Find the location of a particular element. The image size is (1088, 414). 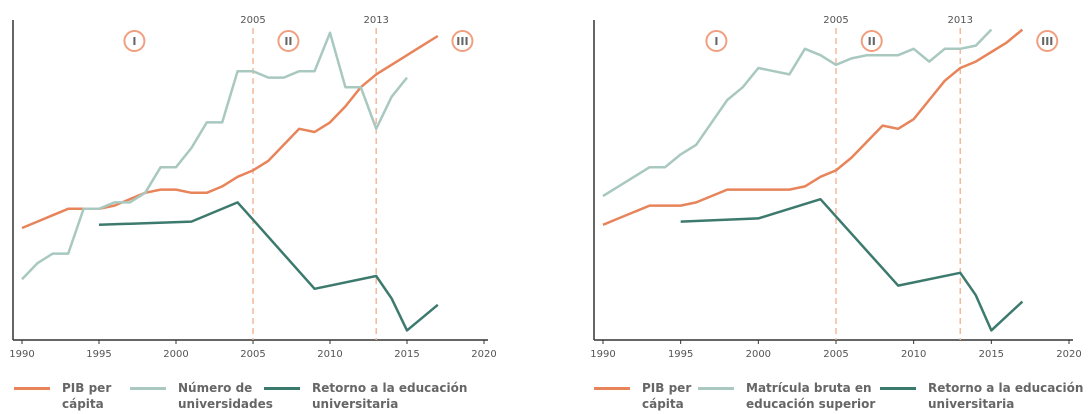

legend-label: Matrícula bruta en educación superior is located at coordinates (811, 396).